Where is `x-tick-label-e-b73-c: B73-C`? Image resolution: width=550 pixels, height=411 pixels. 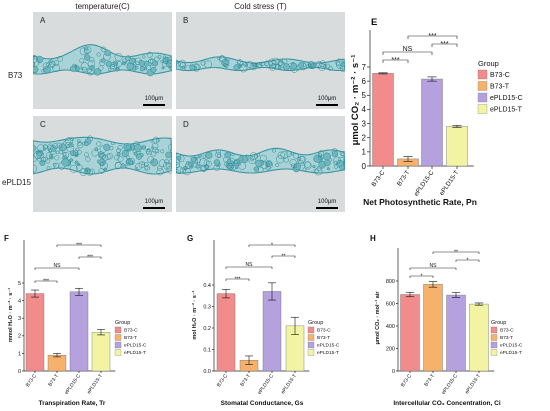
x-tick-label-e-b73-c: B73-C is located at coordinates (378, 178).